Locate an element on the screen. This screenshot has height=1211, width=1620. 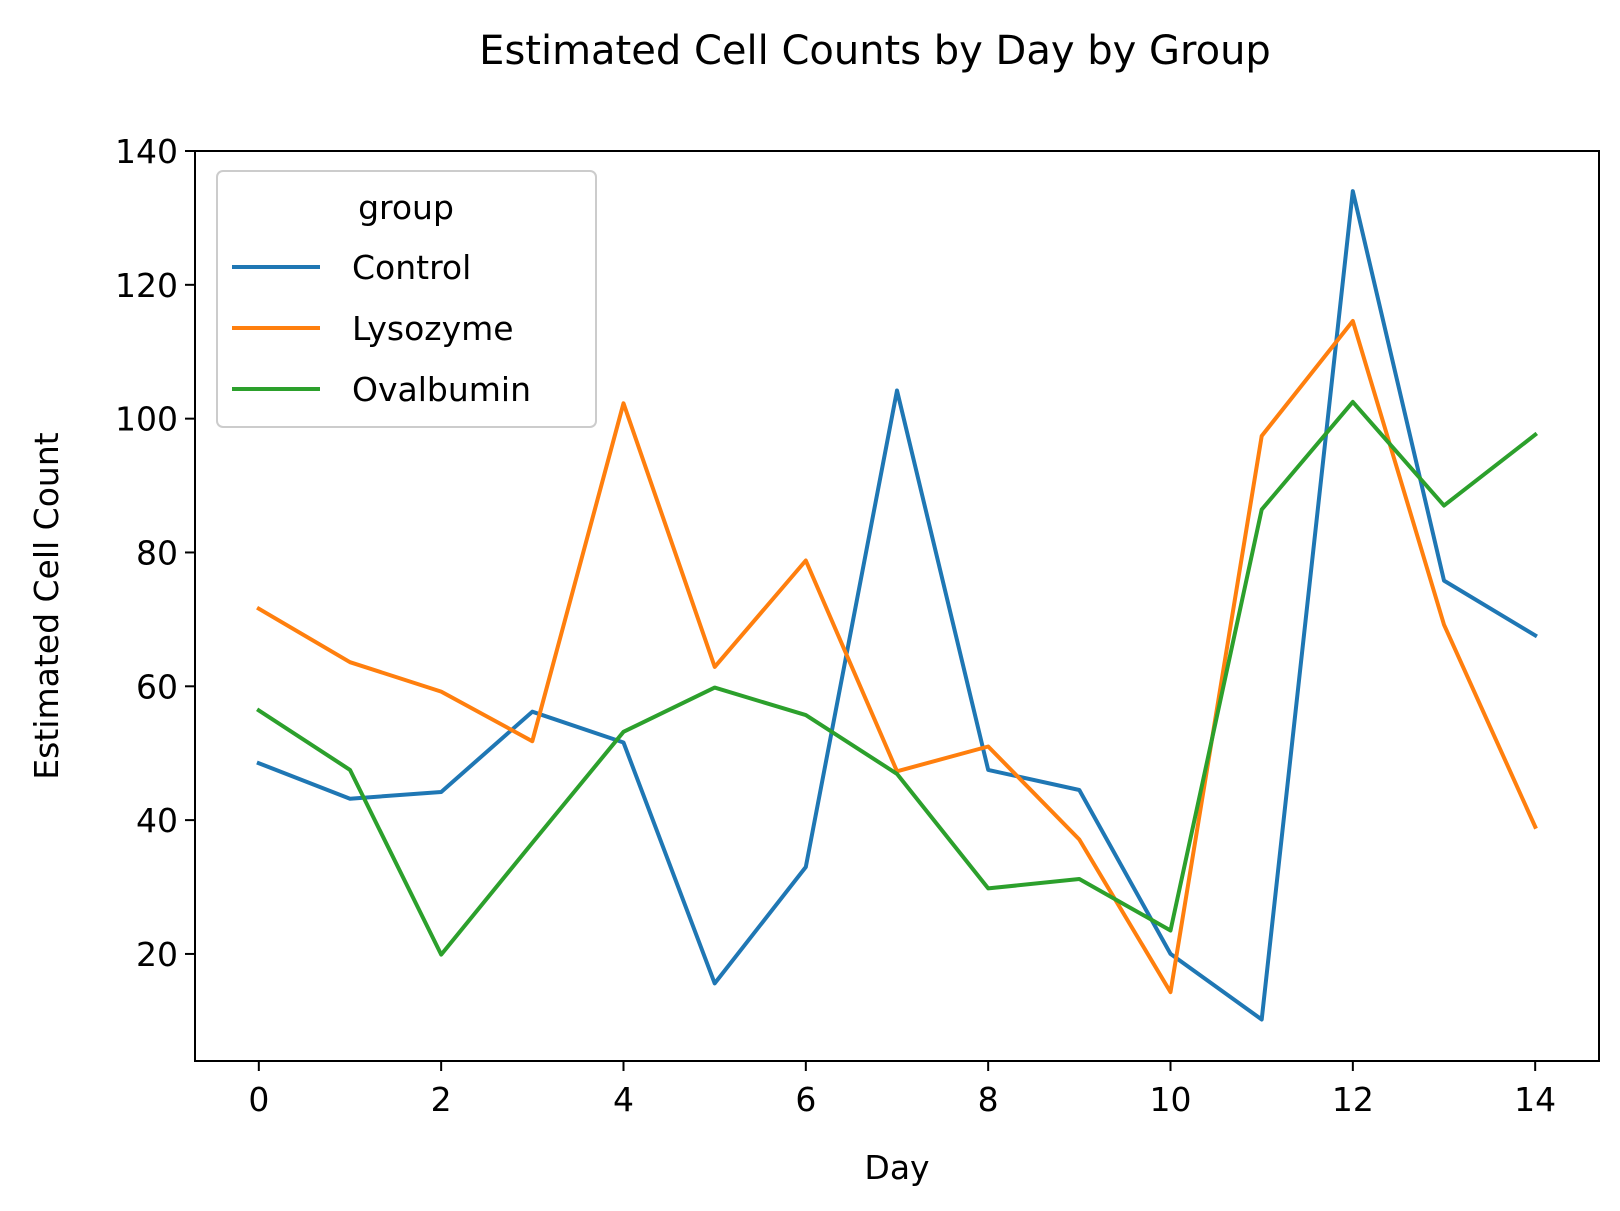
y-tick-label: 80 is located at coordinates (157, 552).